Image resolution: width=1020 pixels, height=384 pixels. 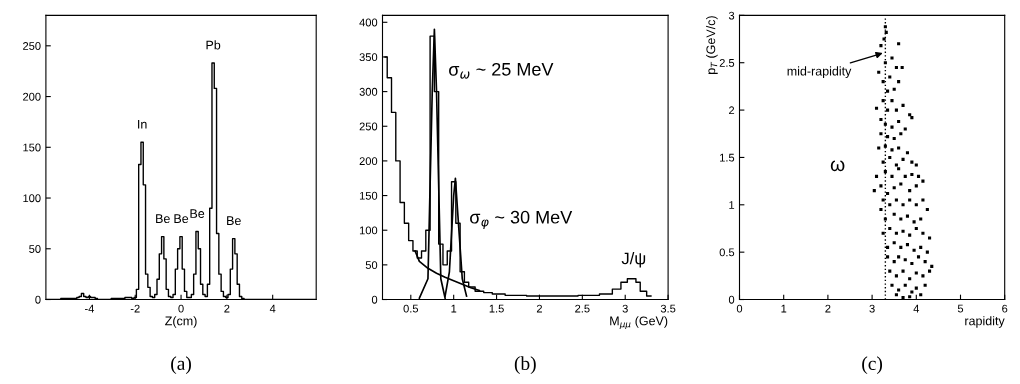 I want to click on ref-line-label: mid-rapidity, so click(x=819, y=72).